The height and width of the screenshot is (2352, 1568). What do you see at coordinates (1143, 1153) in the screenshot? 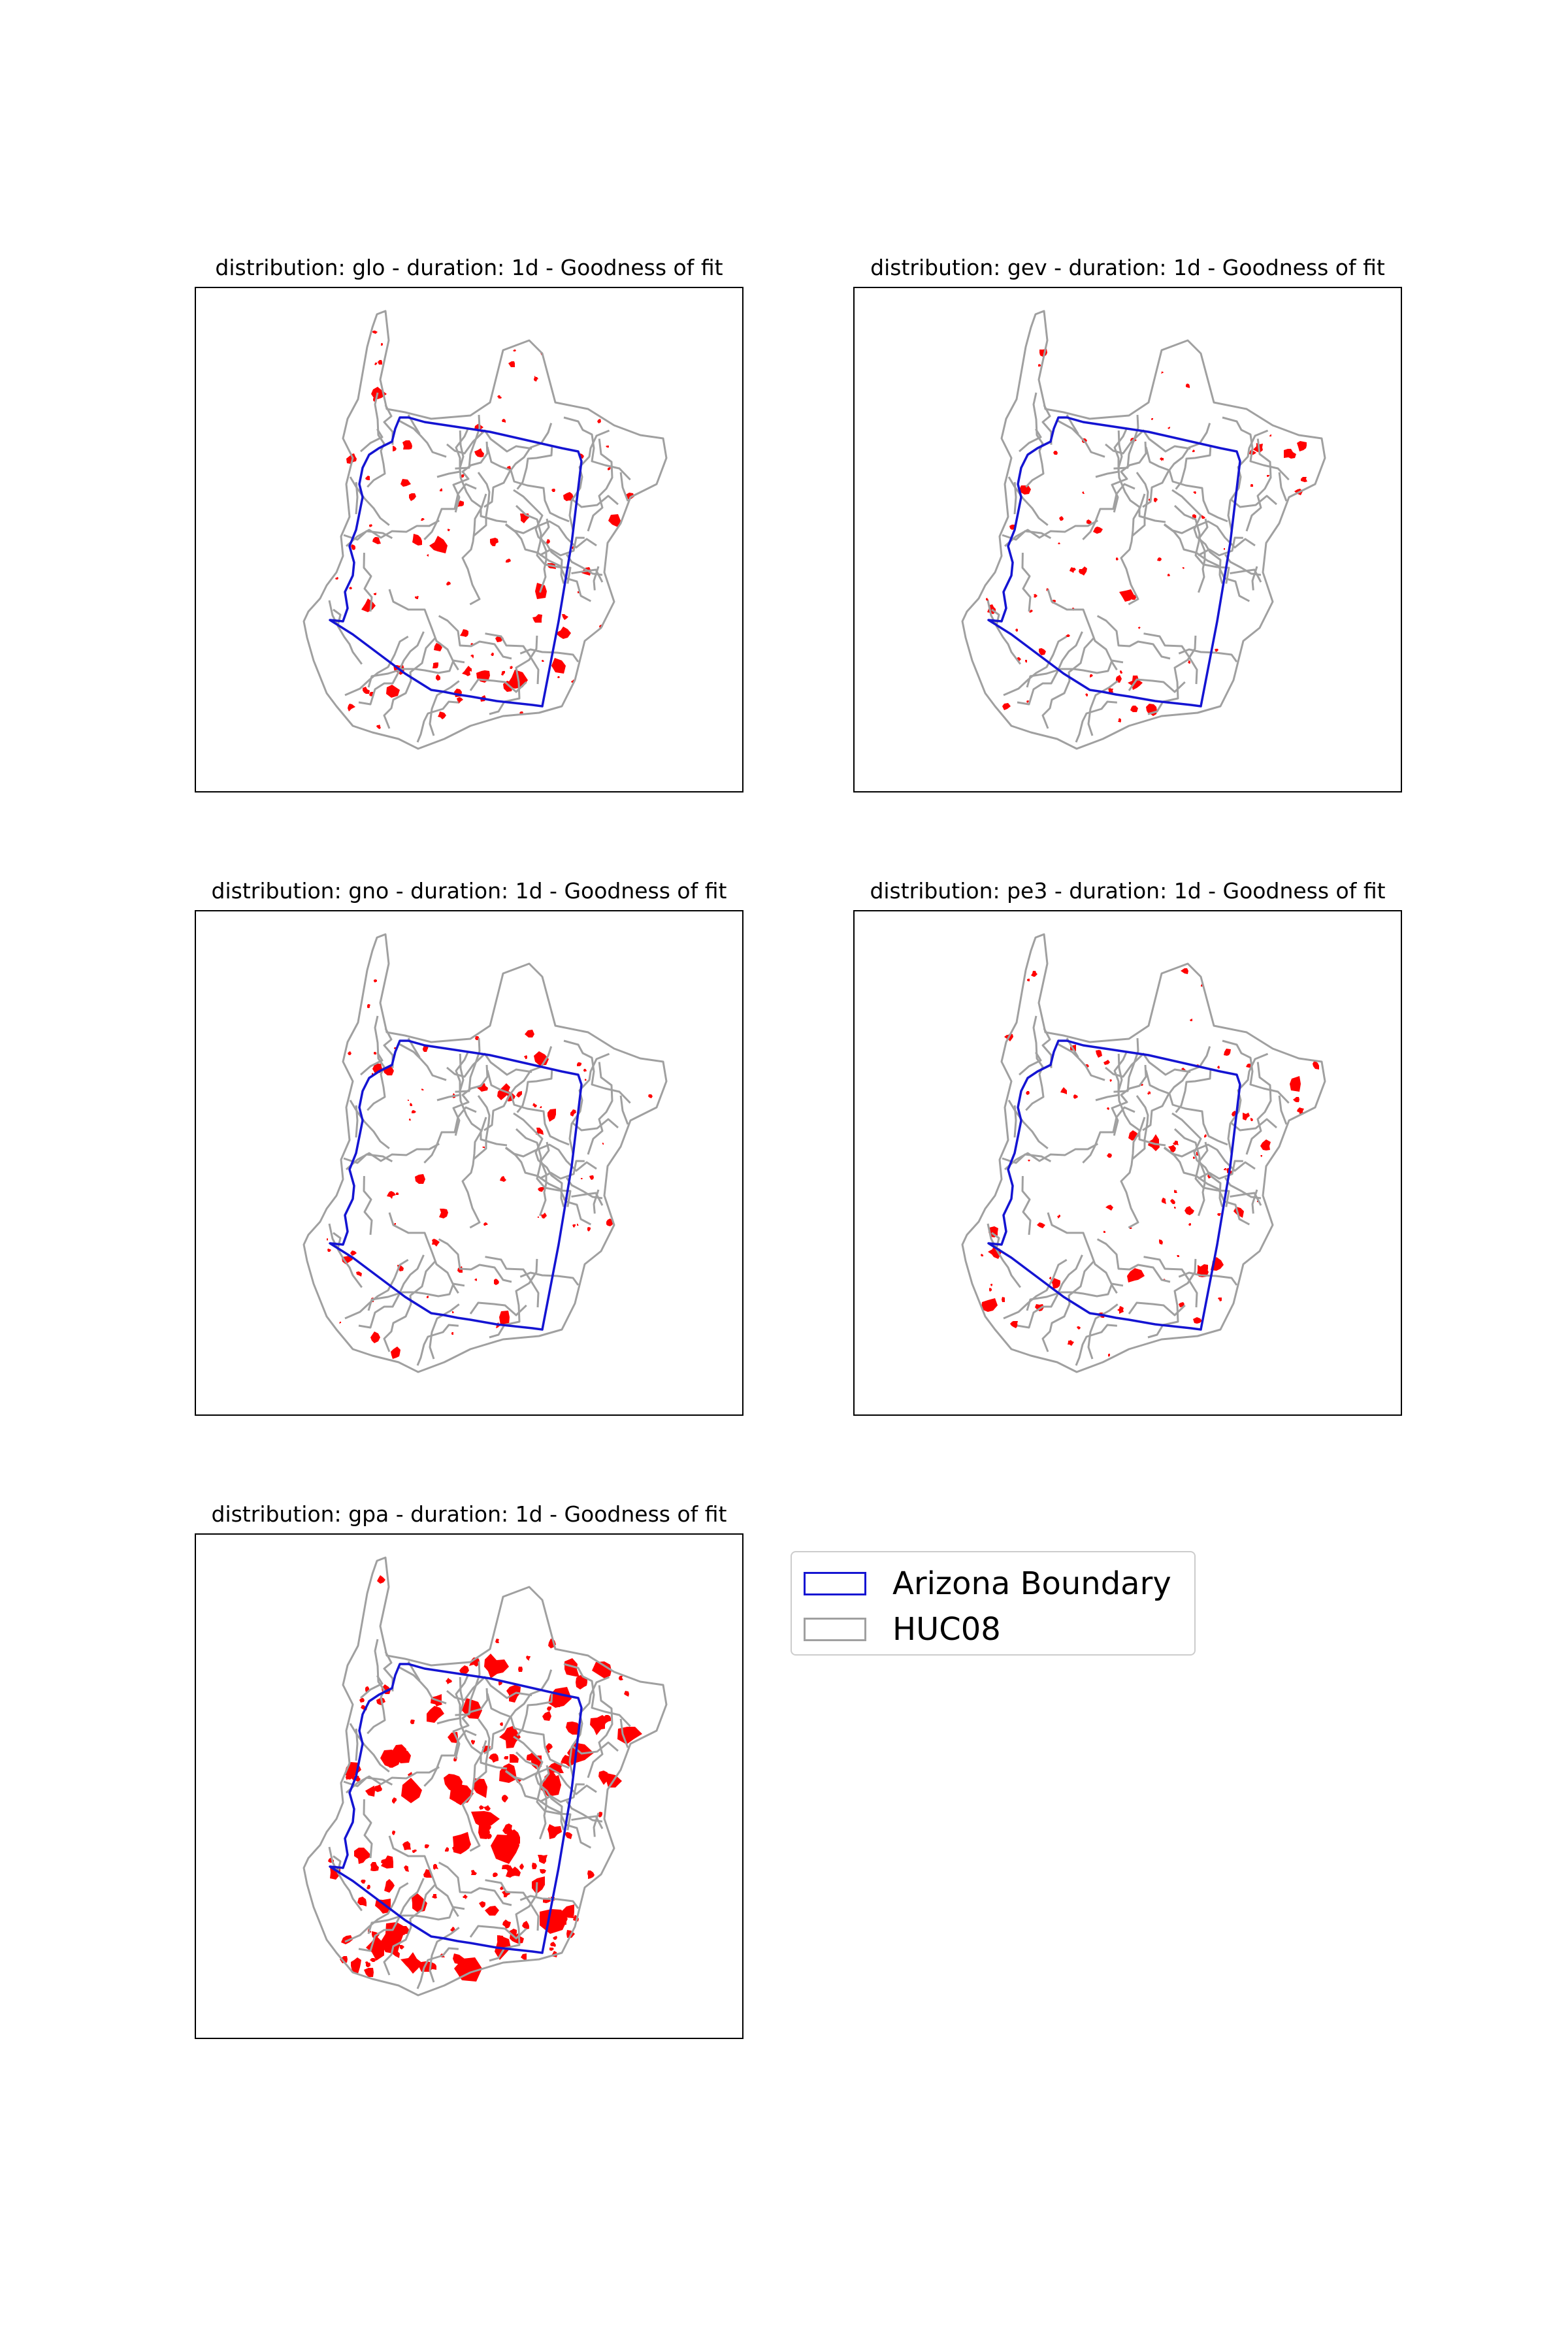
I see `huc08-outer-boundary` at bounding box center [1143, 1153].